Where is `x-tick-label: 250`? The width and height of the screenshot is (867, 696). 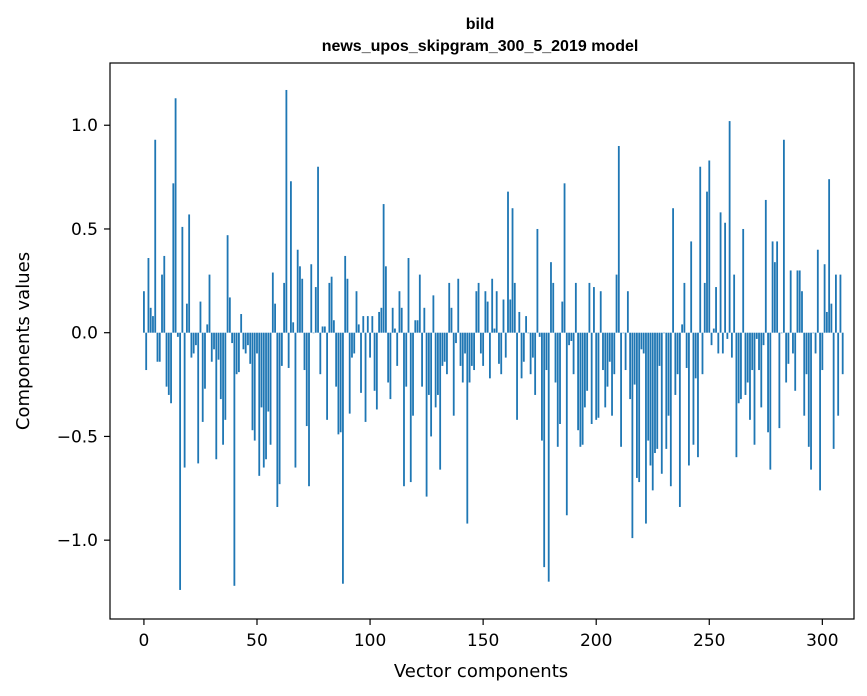
x-tick-label: 250 is located at coordinates (709, 641).